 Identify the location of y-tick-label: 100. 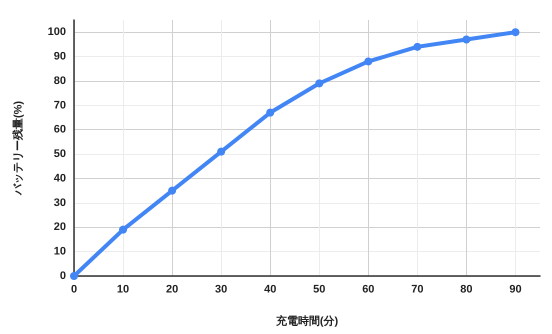
(57, 32).